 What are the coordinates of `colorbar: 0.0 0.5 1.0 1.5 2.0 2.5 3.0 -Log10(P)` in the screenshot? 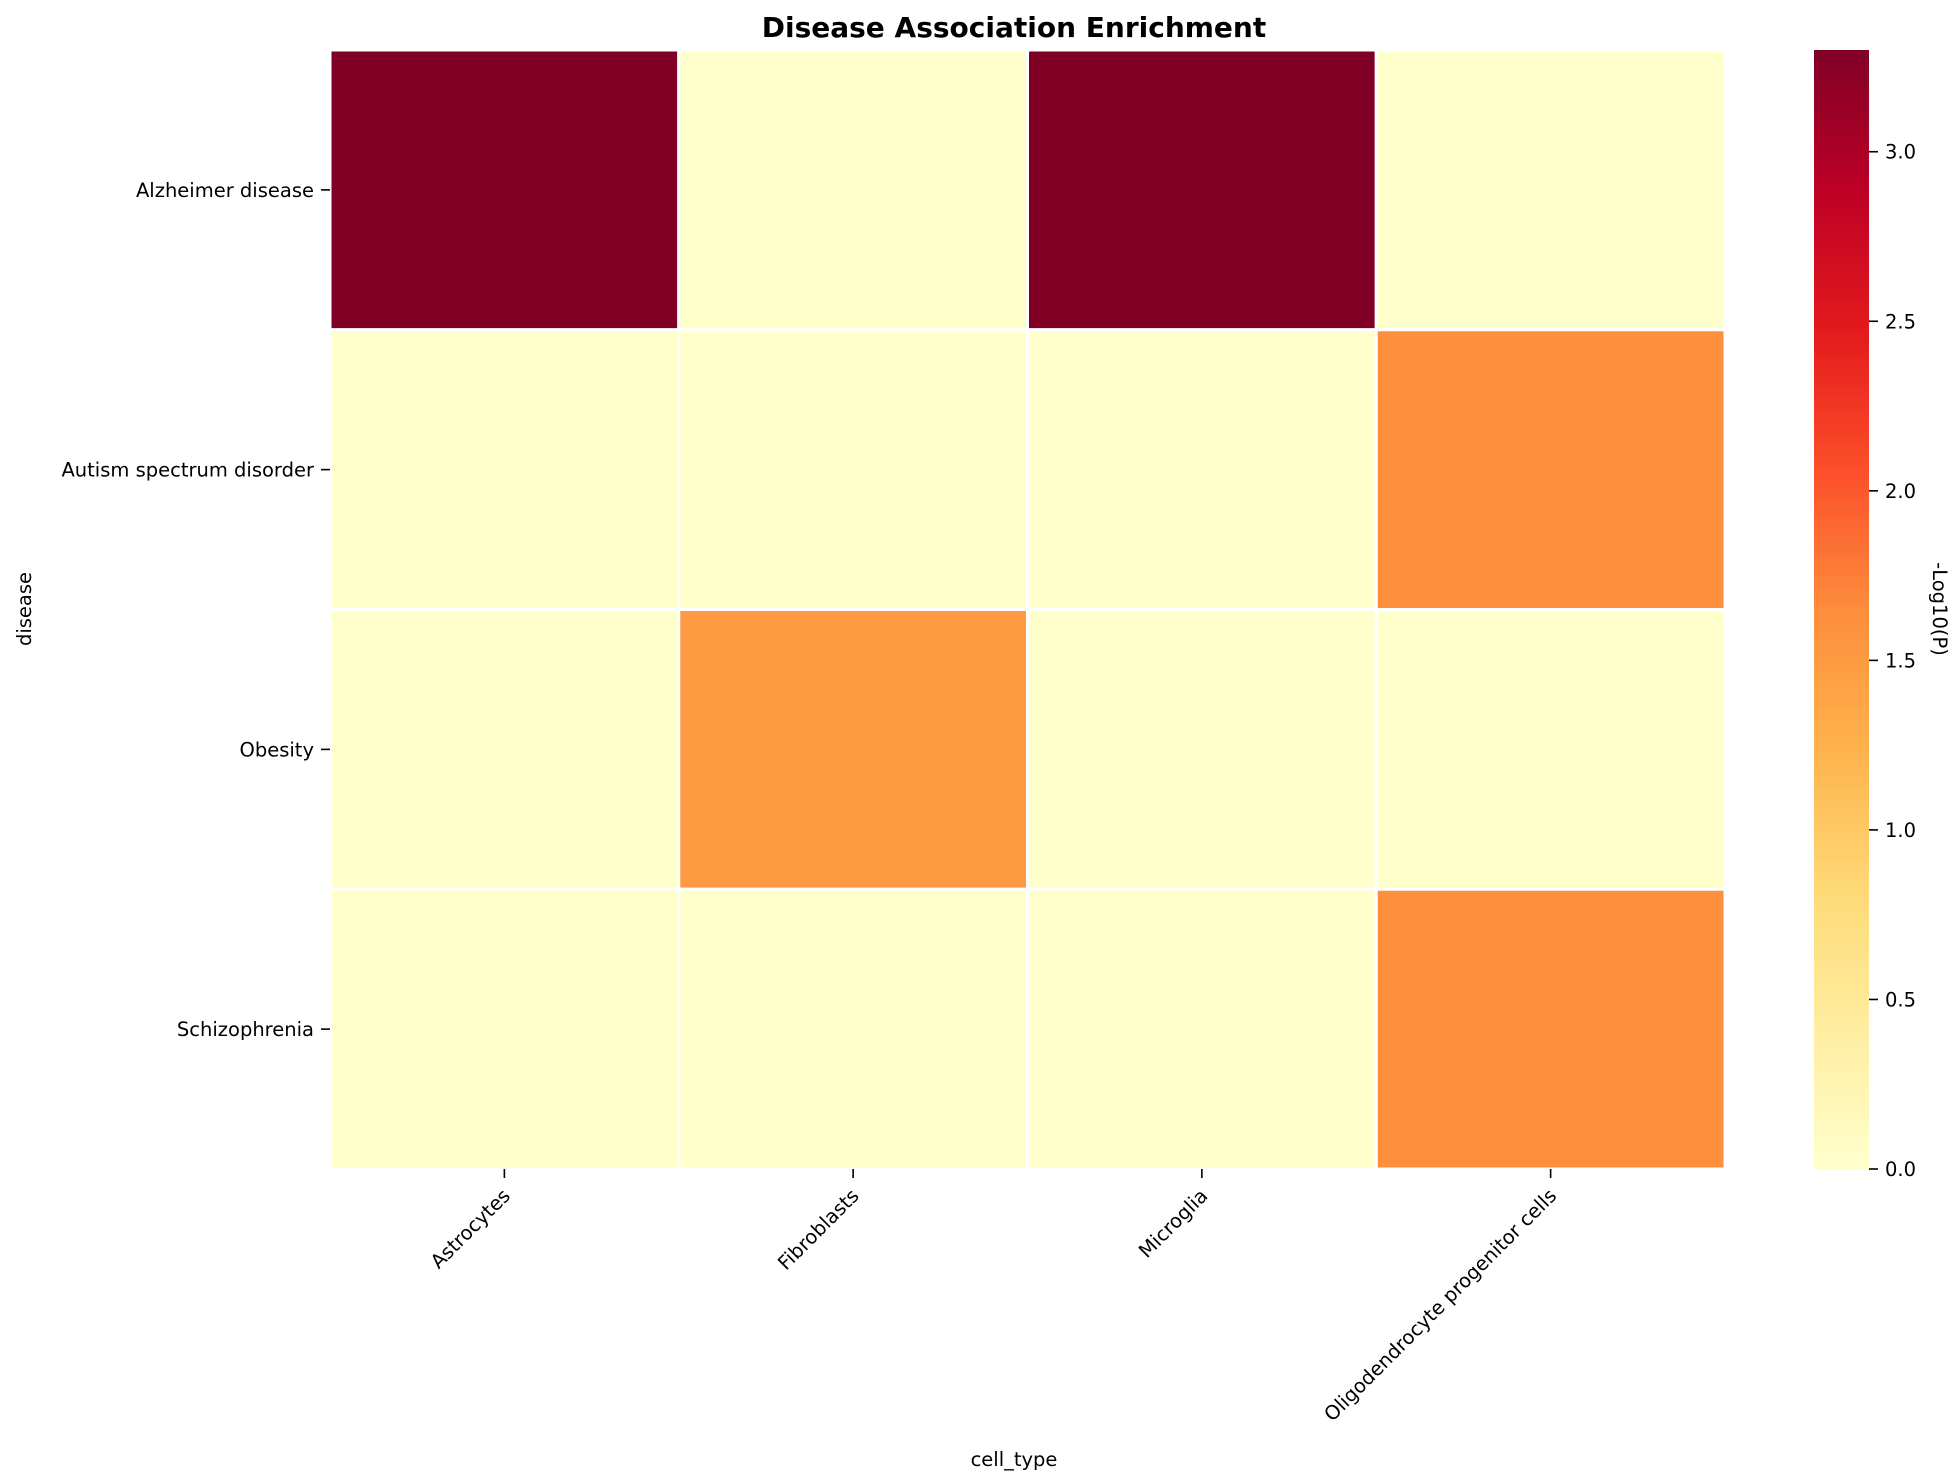 It's located at (1882, 615).